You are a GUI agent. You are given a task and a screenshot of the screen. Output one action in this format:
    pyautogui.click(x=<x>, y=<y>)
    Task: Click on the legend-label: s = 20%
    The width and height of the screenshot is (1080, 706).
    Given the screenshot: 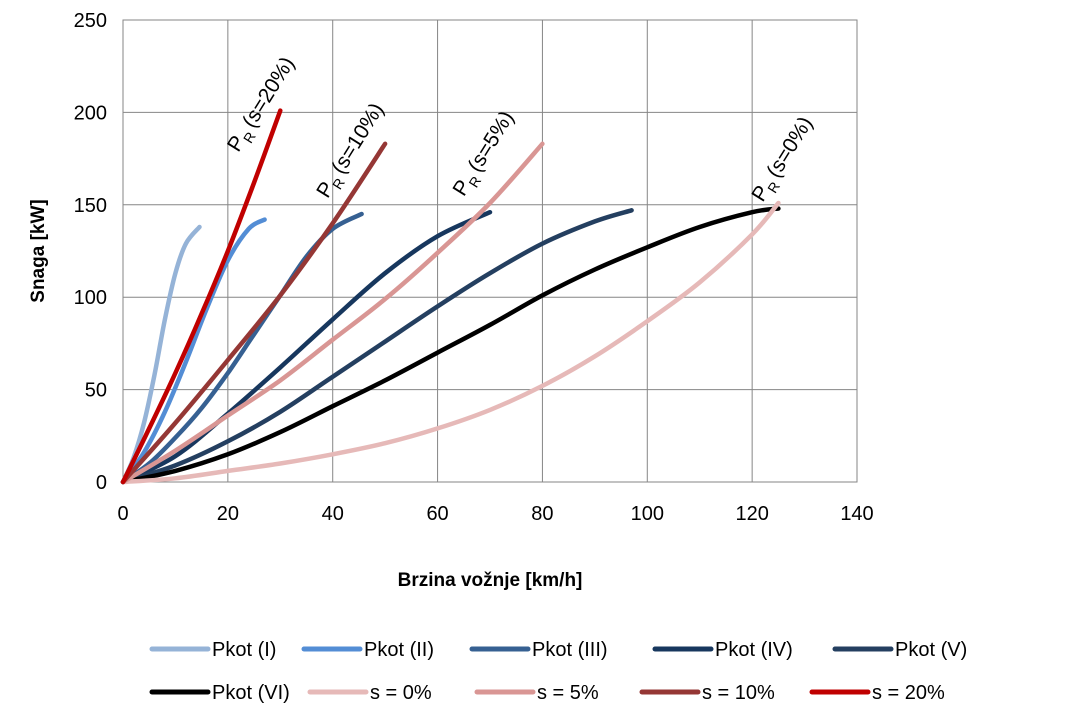 What is the action you would take?
    pyautogui.click(x=908, y=693)
    